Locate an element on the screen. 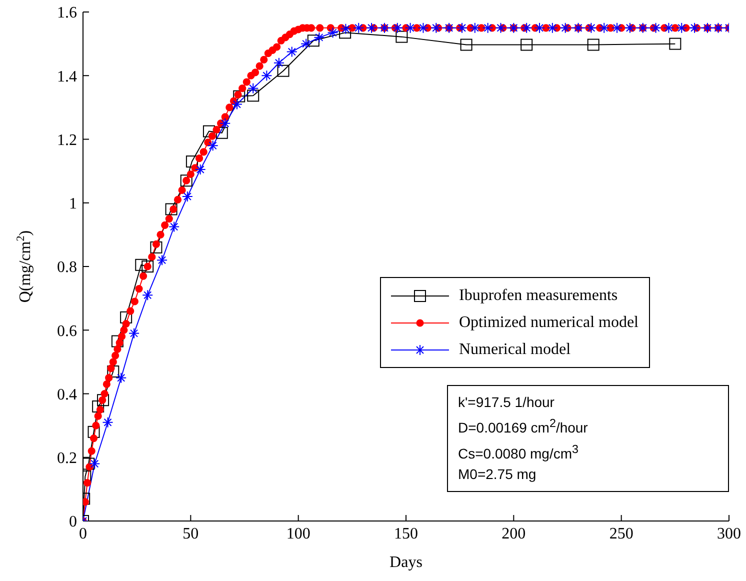 This screenshot has height=581, width=746. annotation: D=0.00169 cm$^{2}$/hour is located at coordinates (523, 427).